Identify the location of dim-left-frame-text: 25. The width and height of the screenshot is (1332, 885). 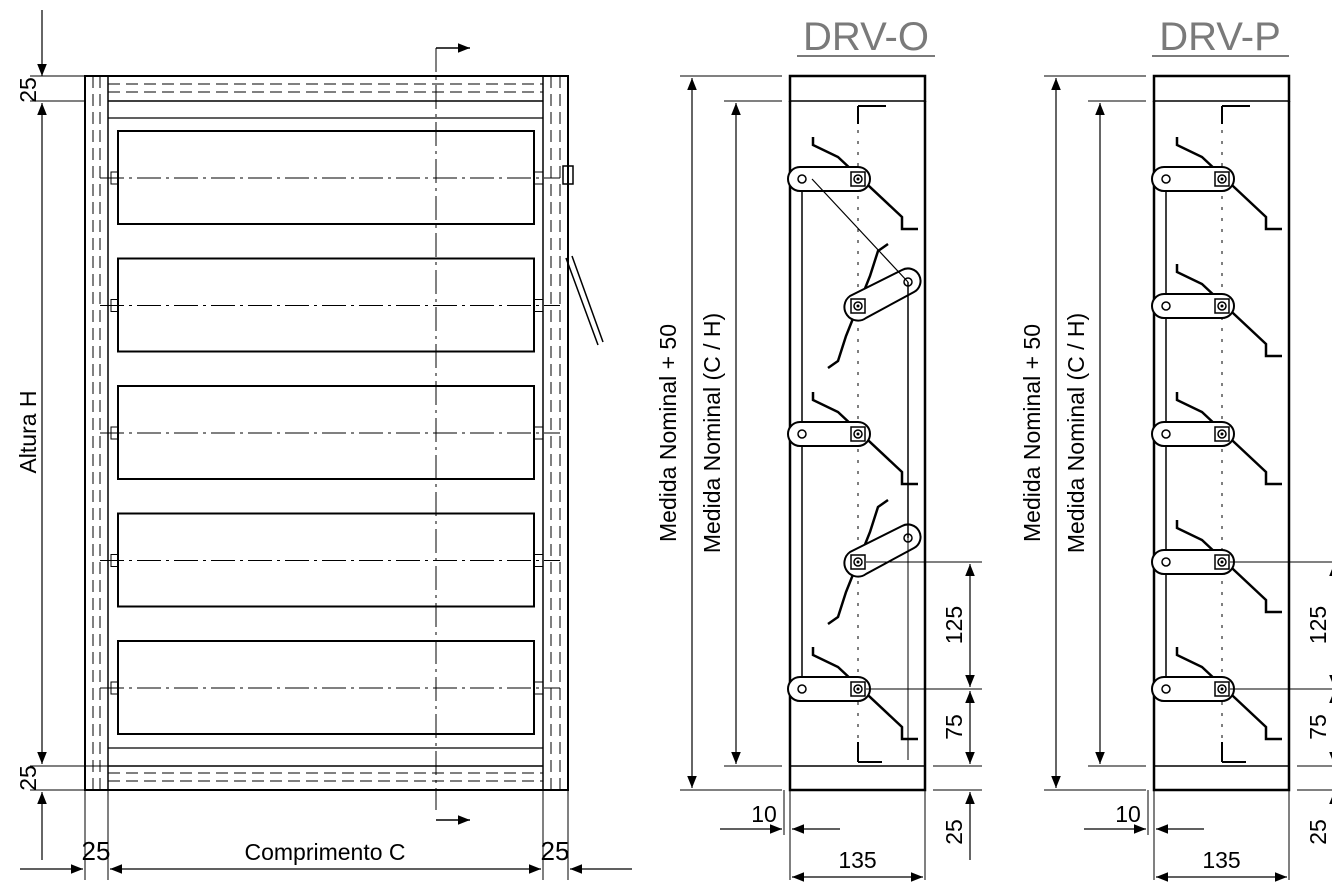
(96, 851).